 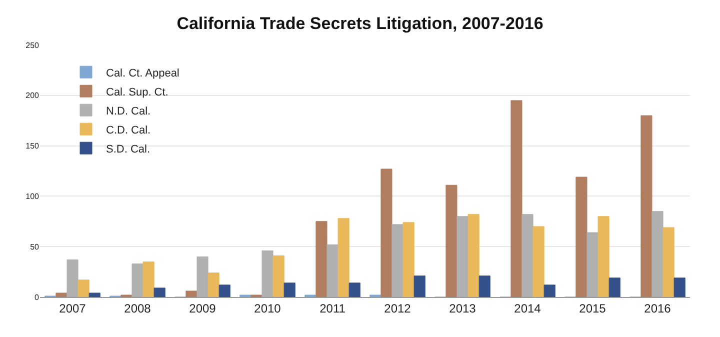 What do you see at coordinates (128, 149) in the screenshot?
I see `legend-label: S.D. Cal.` at bounding box center [128, 149].